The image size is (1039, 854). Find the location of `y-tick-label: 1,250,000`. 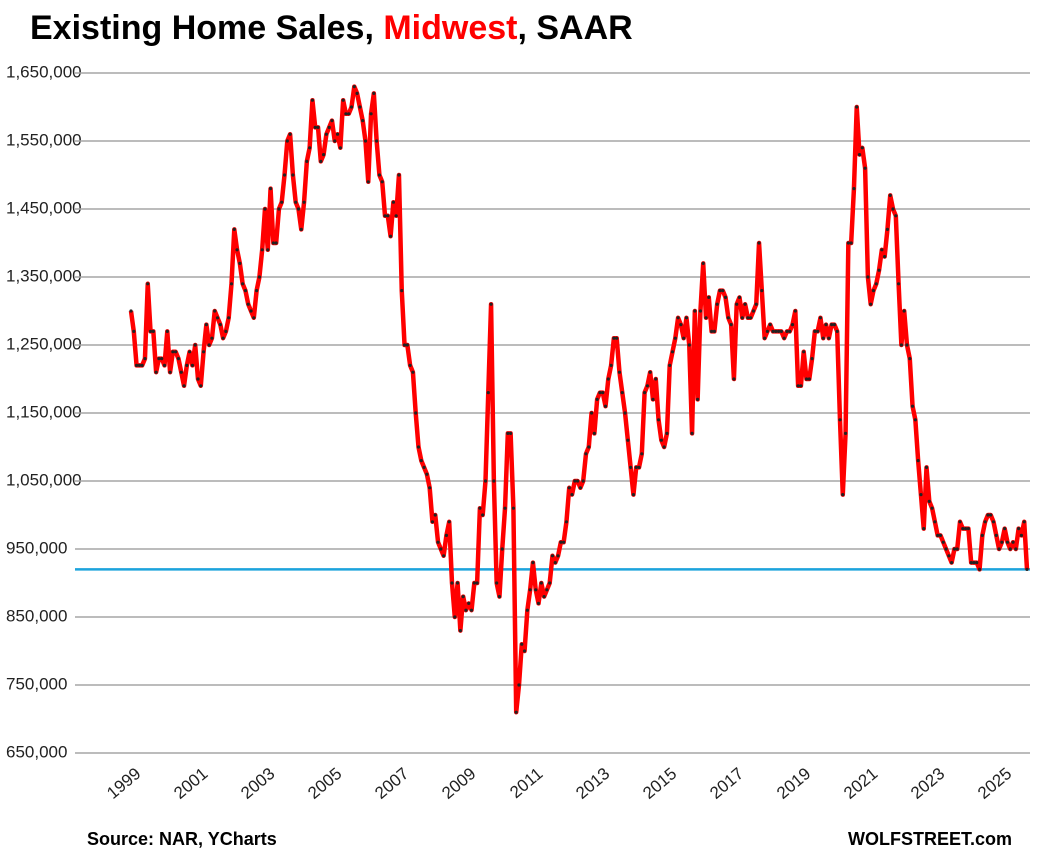

y-tick-label: 1,250,000 is located at coordinates (44, 343).